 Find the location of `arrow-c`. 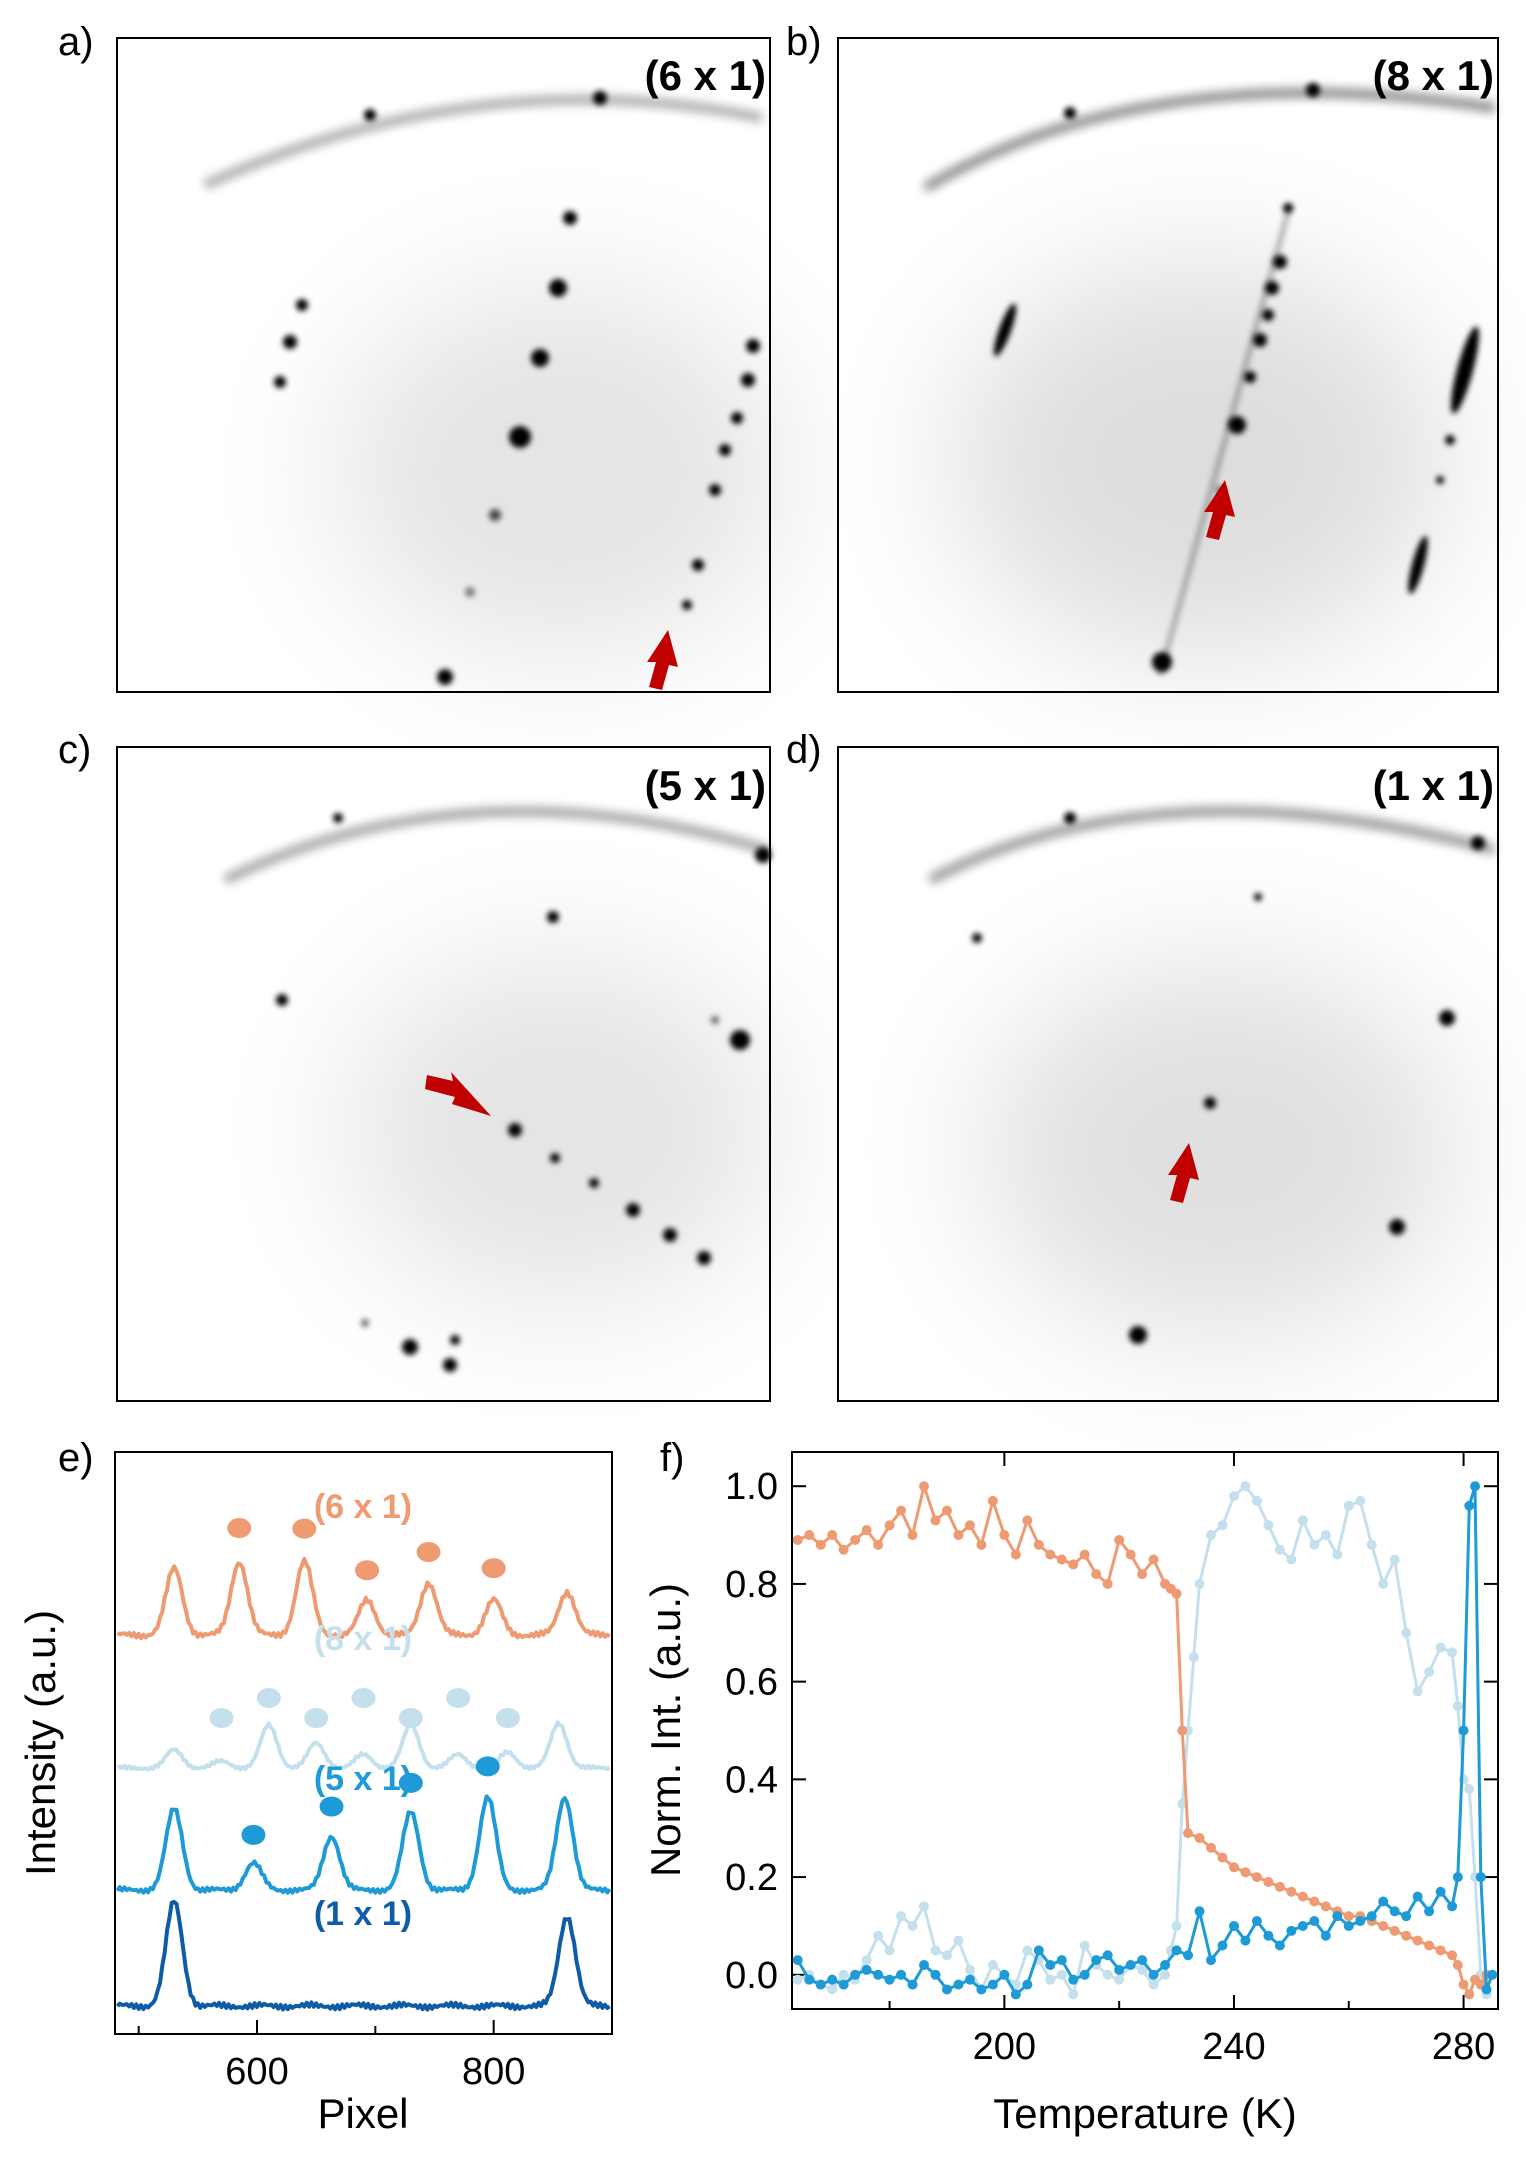

arrow-c is located at coordinates (458, 1094).